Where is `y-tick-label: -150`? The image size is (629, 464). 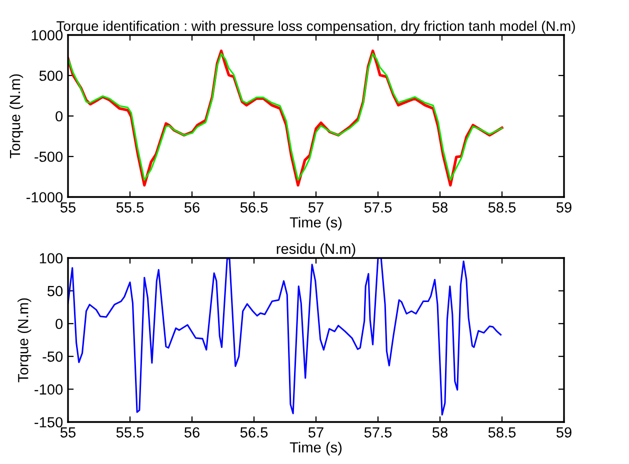 y-tick-label: -150 is located at coordinates (48, 422).